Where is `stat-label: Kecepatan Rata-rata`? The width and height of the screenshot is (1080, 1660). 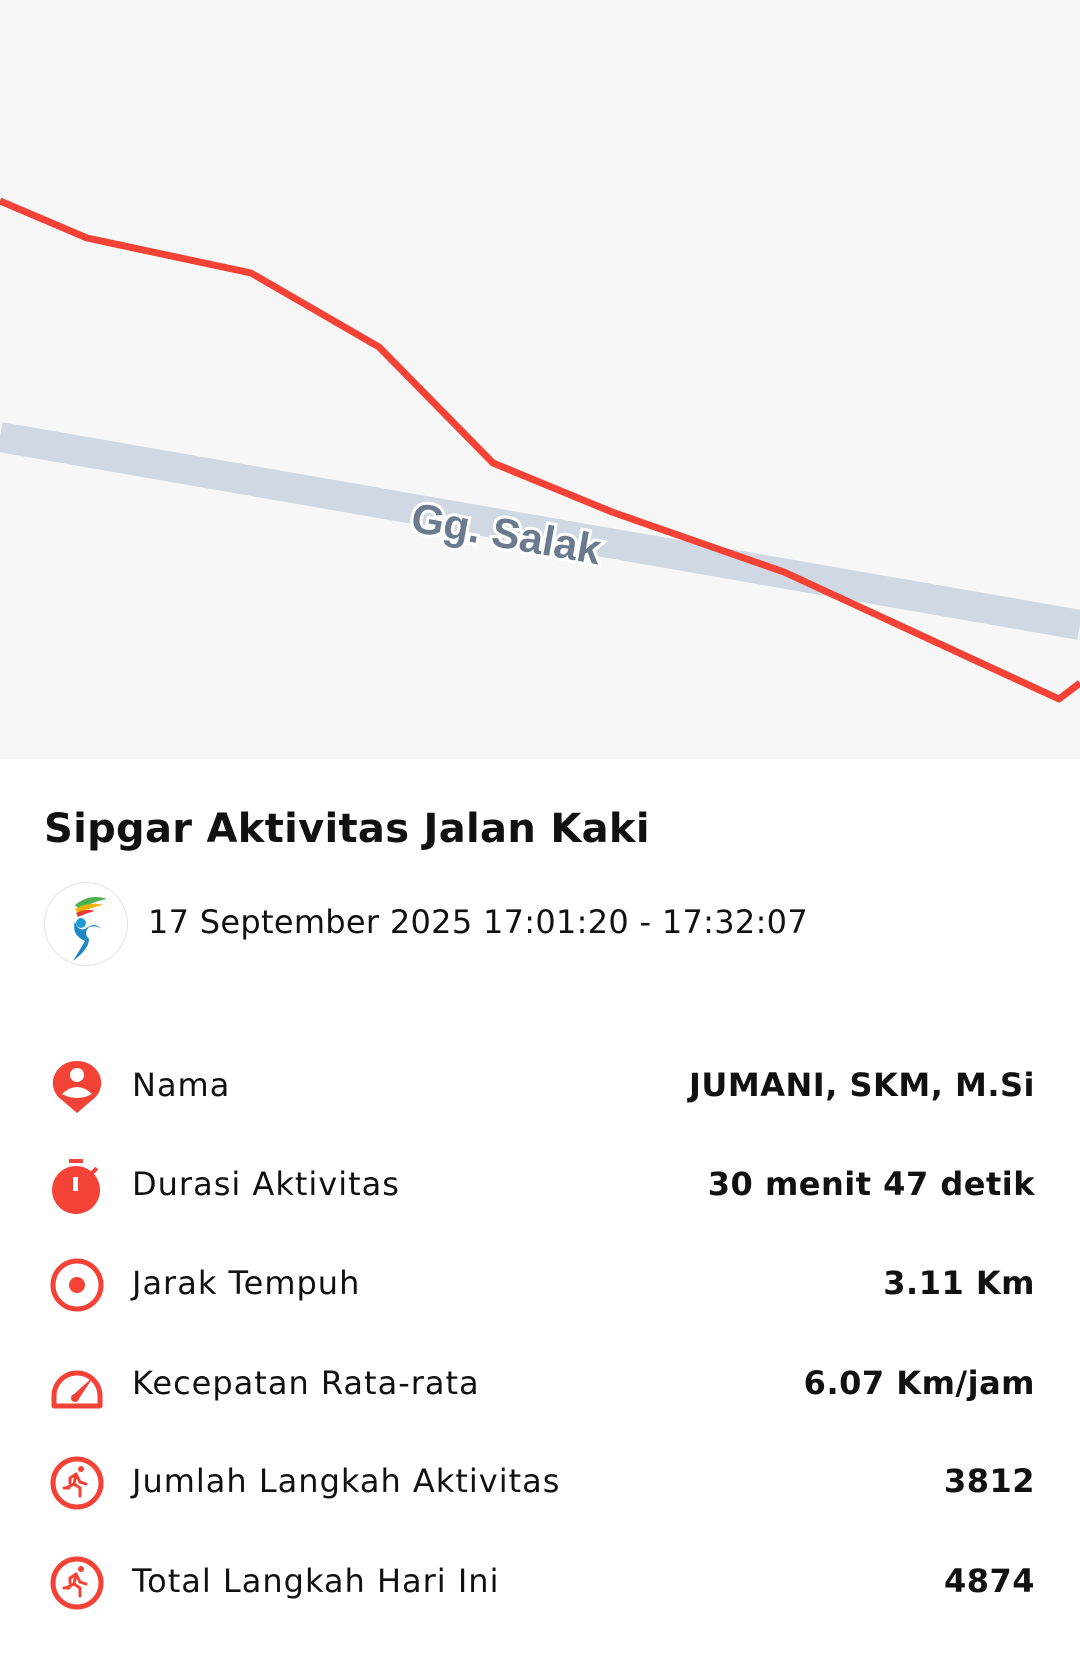
stat-label: Kecepatan Rata-rata is located at coordinates (306, 1383).